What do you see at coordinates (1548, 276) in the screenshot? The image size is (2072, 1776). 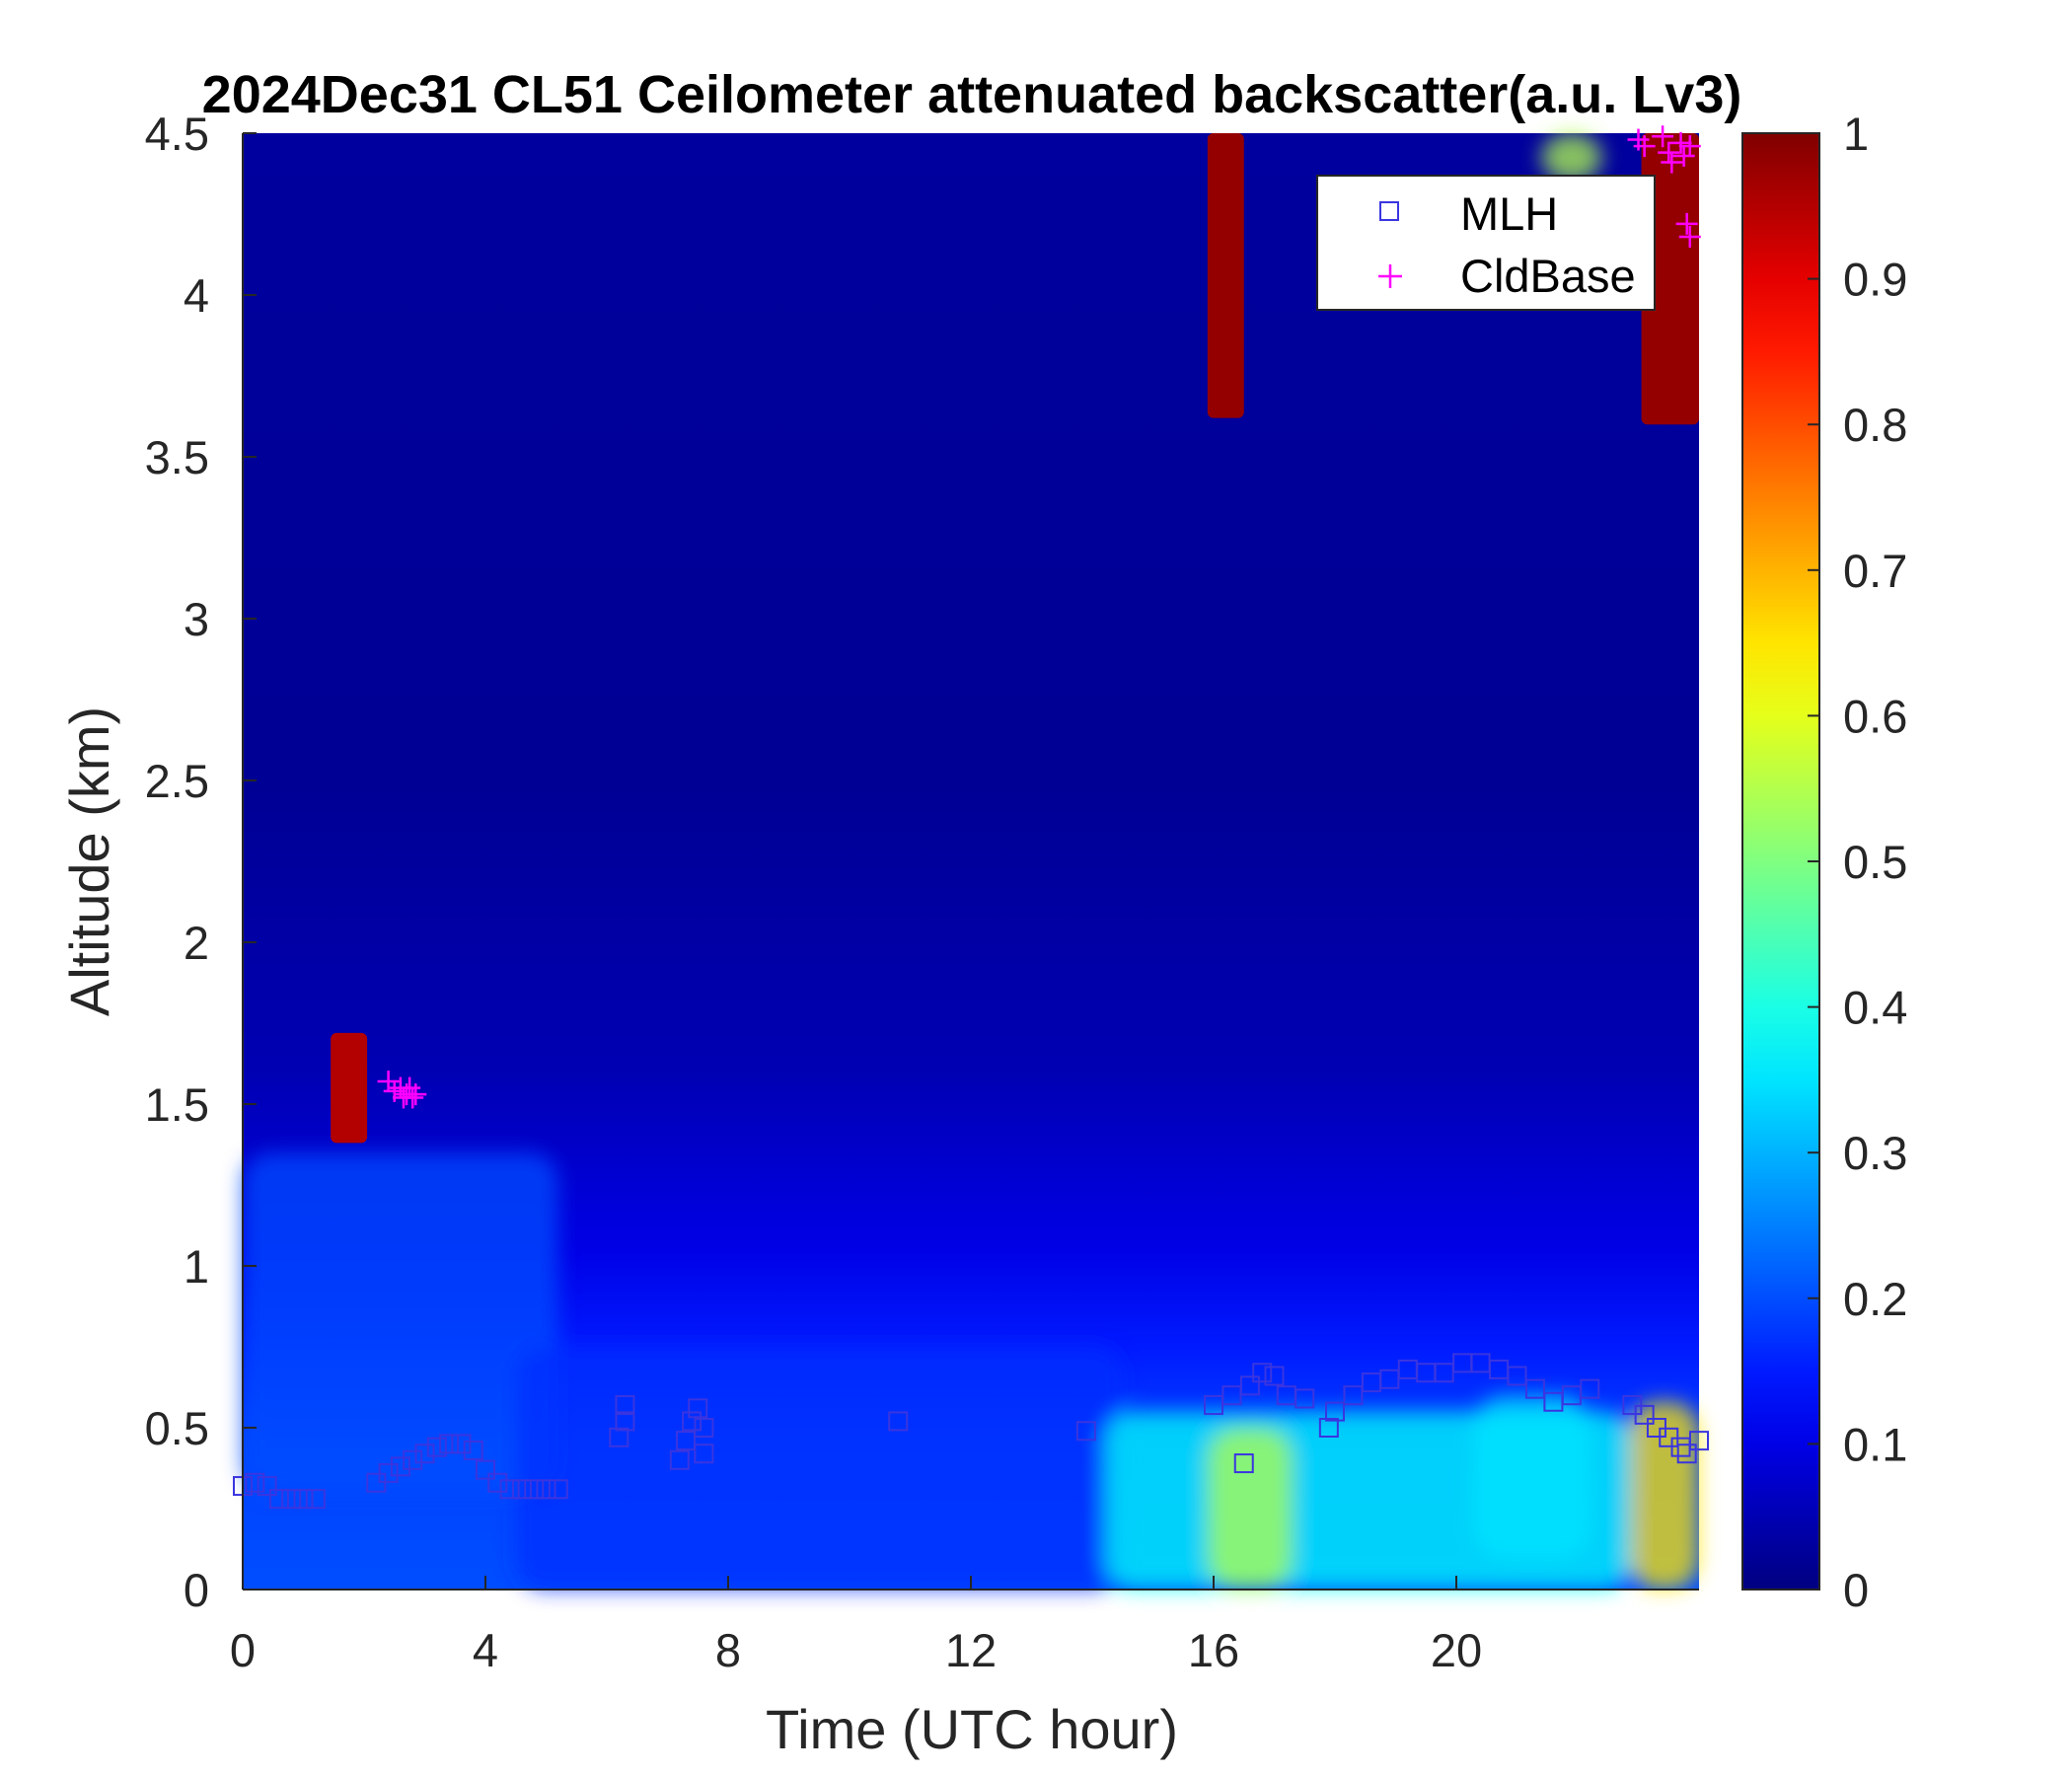 I see `legend-cldbase-label: CldBase` at bounding box center [1548, 276].